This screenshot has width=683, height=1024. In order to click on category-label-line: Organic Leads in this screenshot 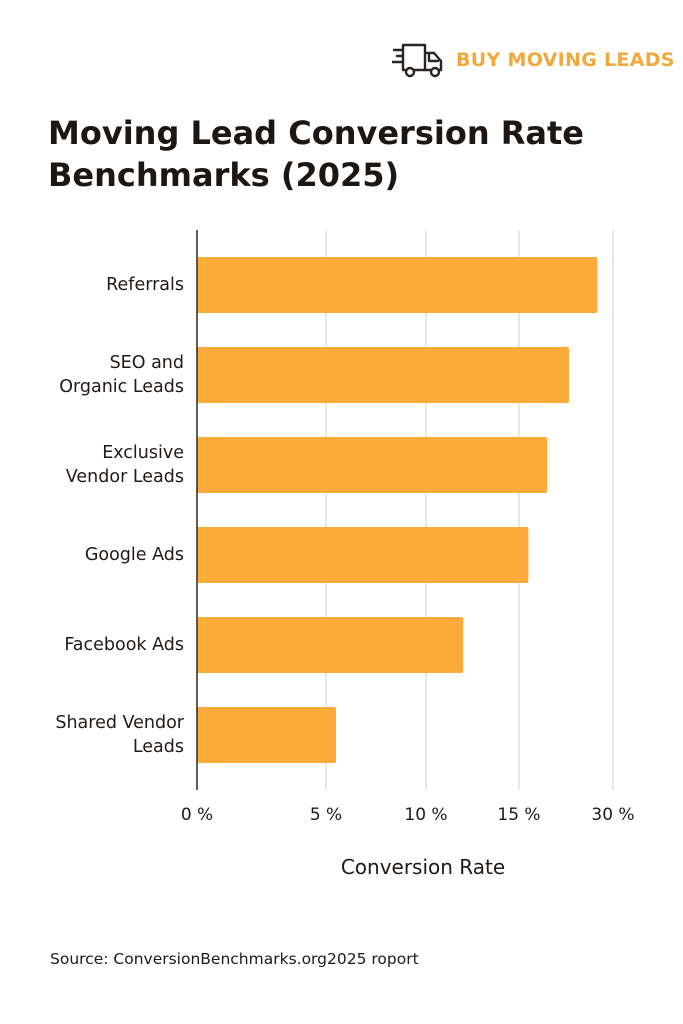, I will do `click(121, 387)`.